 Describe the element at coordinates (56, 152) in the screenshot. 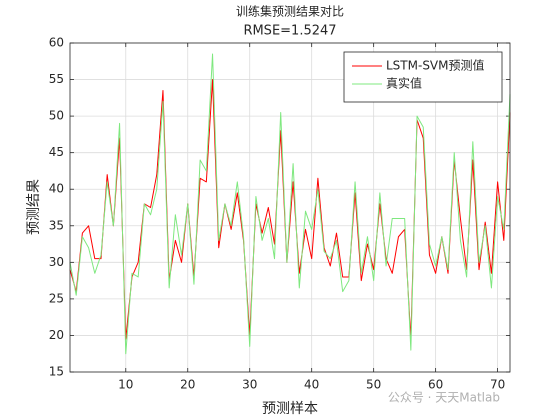

I see `y-tick-label: 45` at that location.